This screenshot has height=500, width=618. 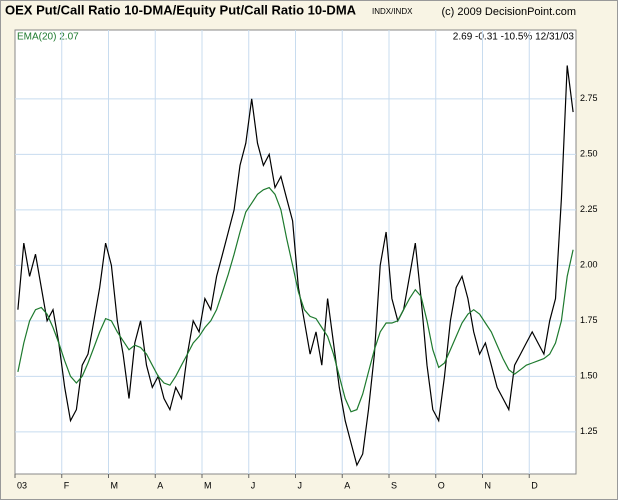 What do you see at coordinates (394, 485) in the screenshot?
I see `x-tick-label: S` at bounding box center [394, 485].